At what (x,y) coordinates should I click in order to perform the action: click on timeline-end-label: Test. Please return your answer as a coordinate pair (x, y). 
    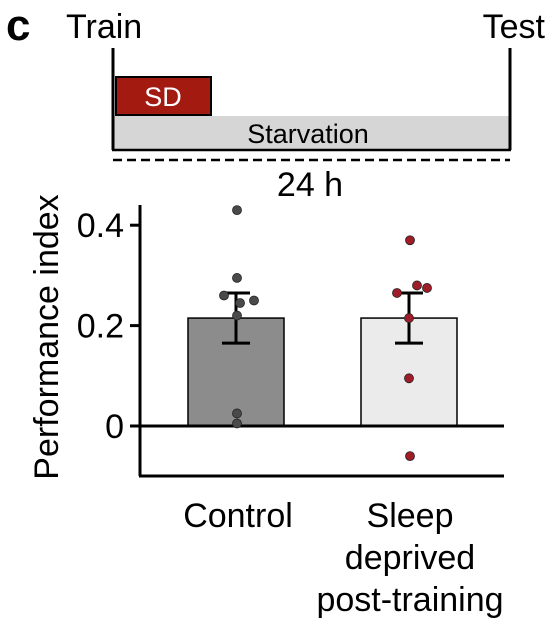
    Looking at the image, I should click on (514, 27).